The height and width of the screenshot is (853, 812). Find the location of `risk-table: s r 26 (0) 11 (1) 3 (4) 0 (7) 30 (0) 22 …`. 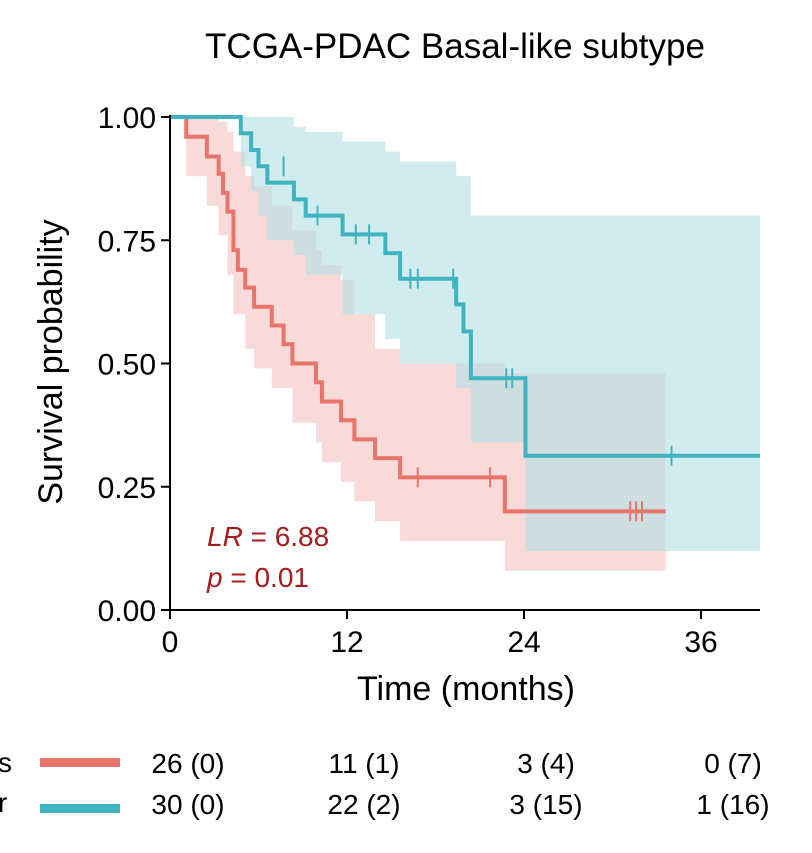

risk-table: s r 26 (0) 11 (1) 3 (4) 0 (7) 30 (0) 22 … is located at coordinates (385, 783).